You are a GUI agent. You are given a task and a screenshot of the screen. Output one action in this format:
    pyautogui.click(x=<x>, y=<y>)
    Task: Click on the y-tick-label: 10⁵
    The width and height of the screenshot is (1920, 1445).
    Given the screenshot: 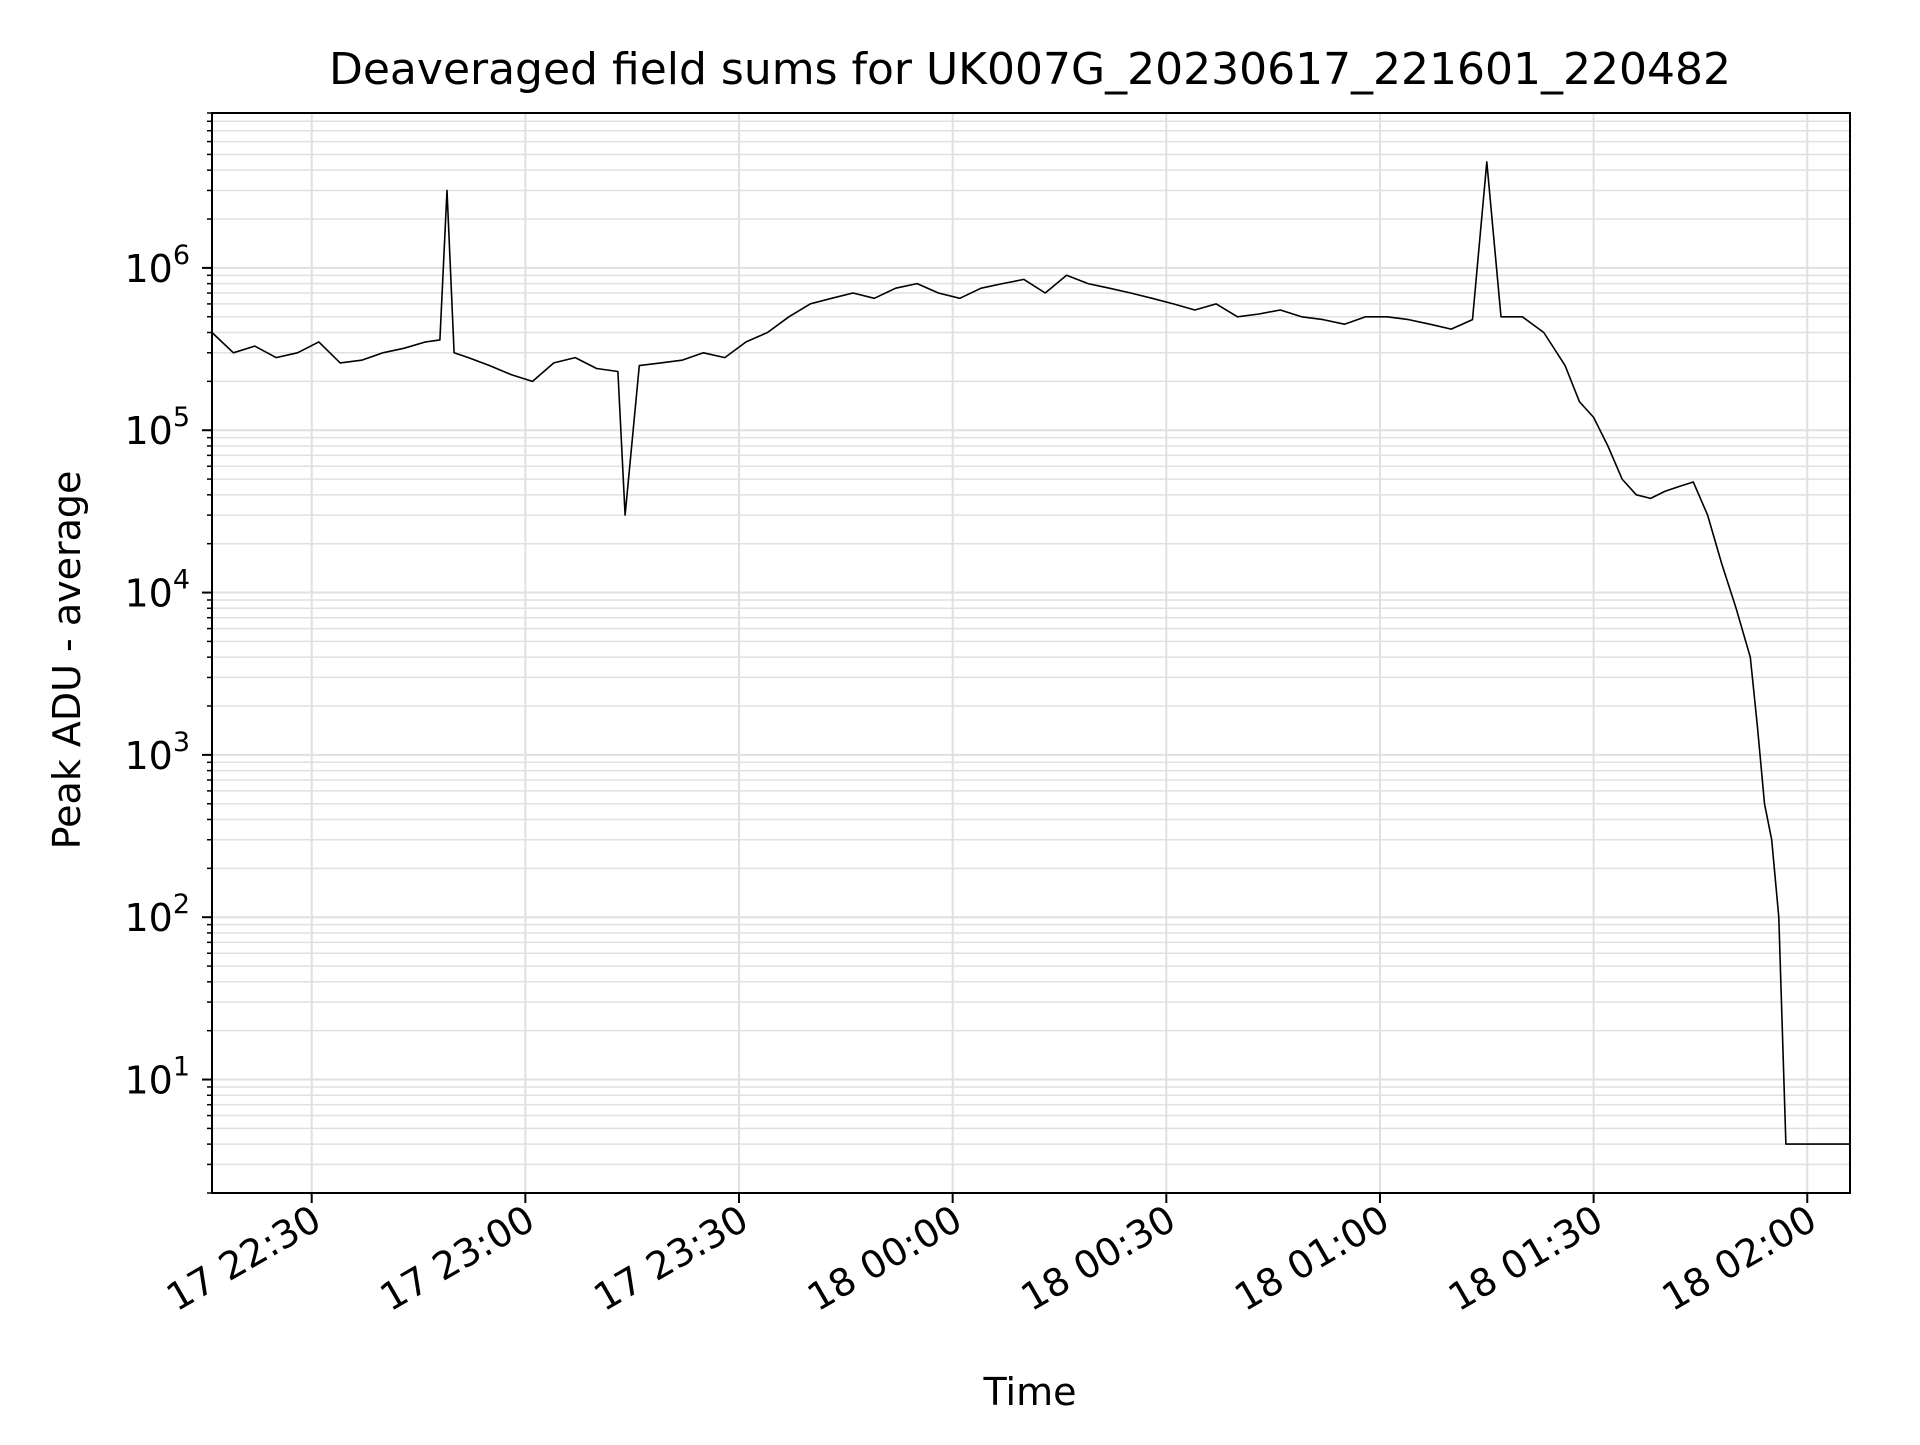 What is the action you would take?
    pyautogui.click(x=157, y=427)
    